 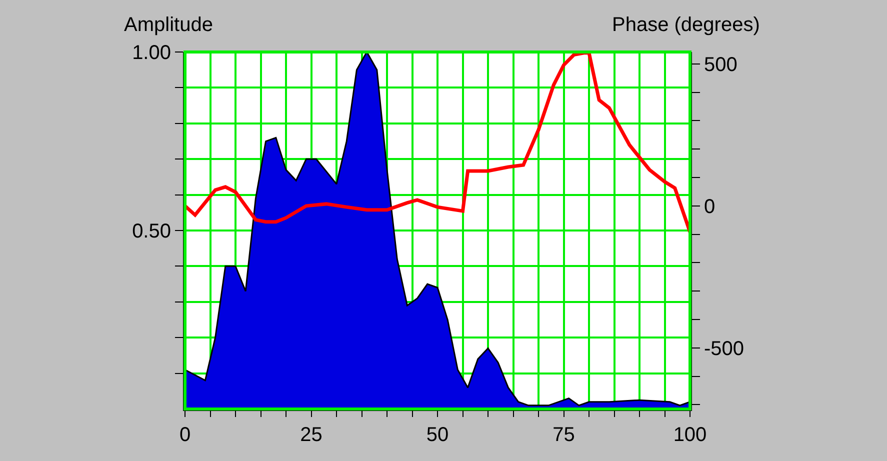 What do you see at coordinates (686, 25) in the screenshot?
I see `y2-axis-title: Phase (degrees)` at bounding box center [686, 25].